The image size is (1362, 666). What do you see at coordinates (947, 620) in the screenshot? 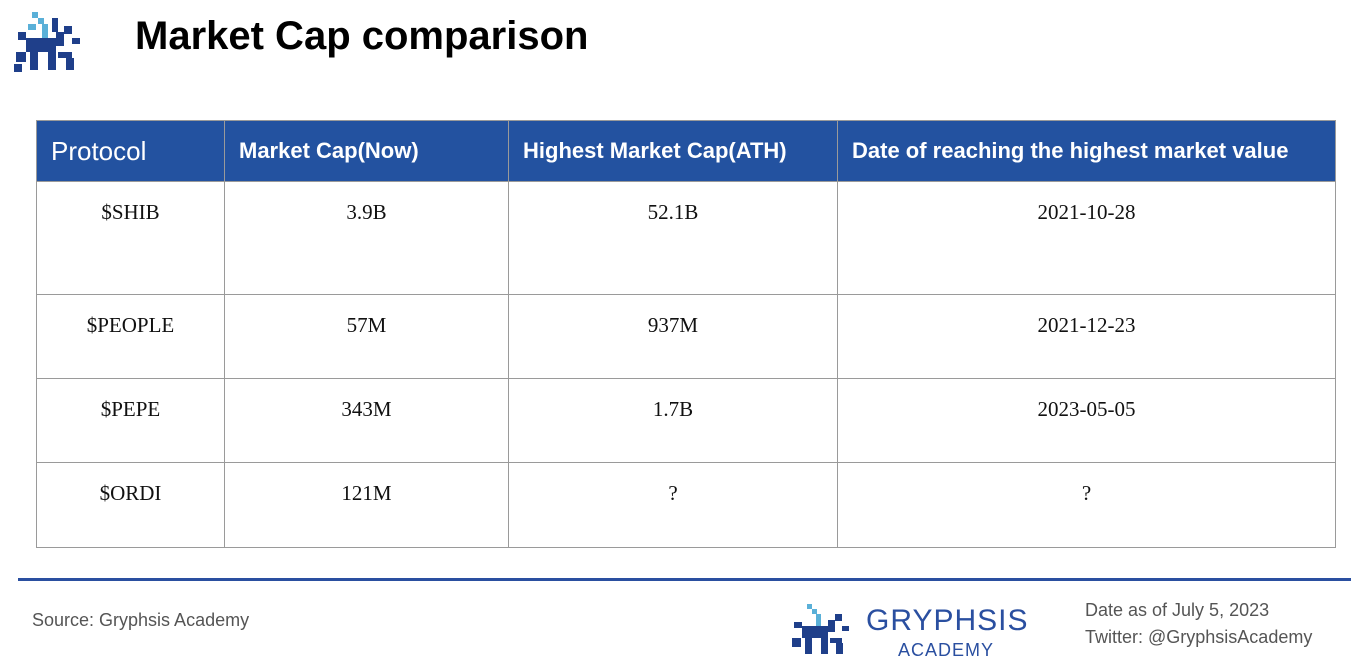
I see `brand: GRYPHSIS` at bounding box center [947, 620].